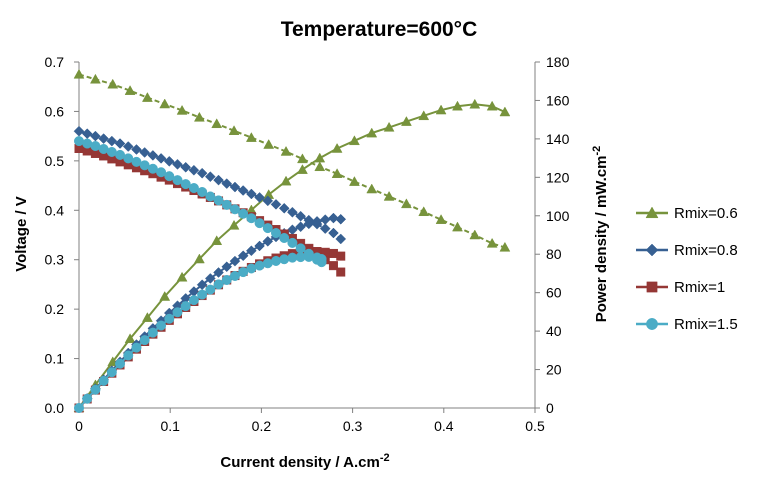 The width and height of the screenshot is (758, 480). Describe the element at coordinates (554, 293) in the screenshot. I see `right-tick-label: 60` at that location.